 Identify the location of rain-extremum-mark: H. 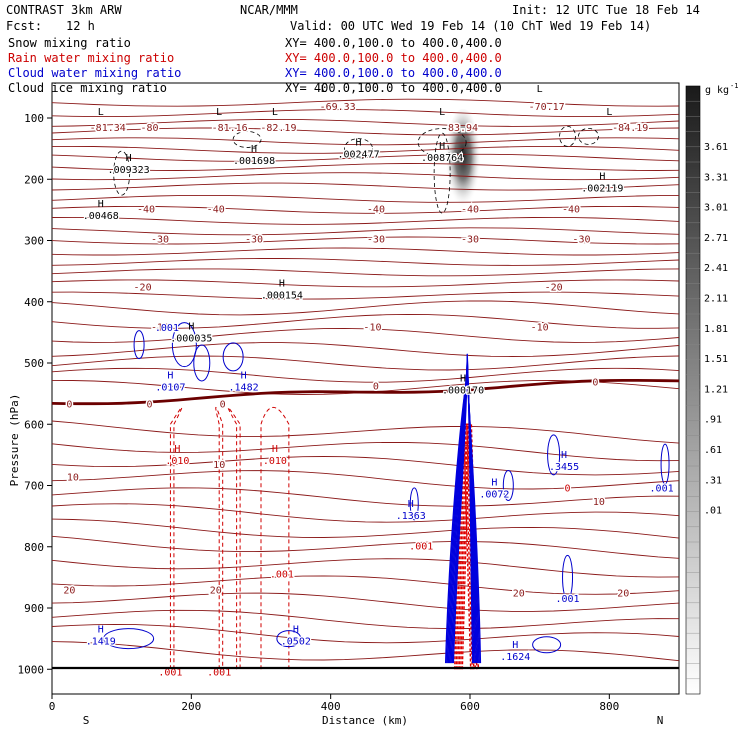
(177, 449).